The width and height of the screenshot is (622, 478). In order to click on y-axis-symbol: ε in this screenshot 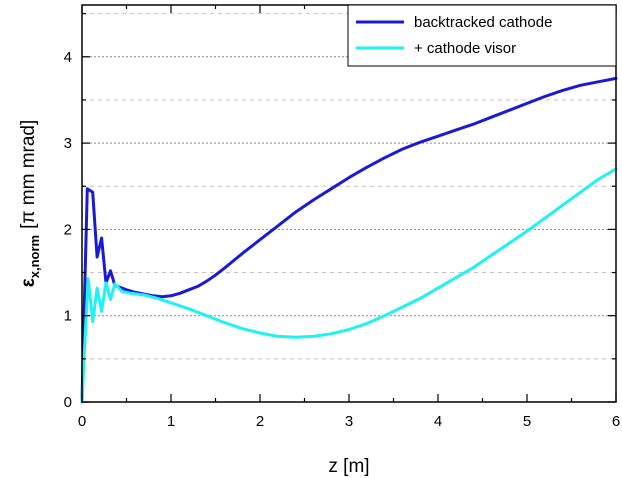, I will do `click(28, 282)`.